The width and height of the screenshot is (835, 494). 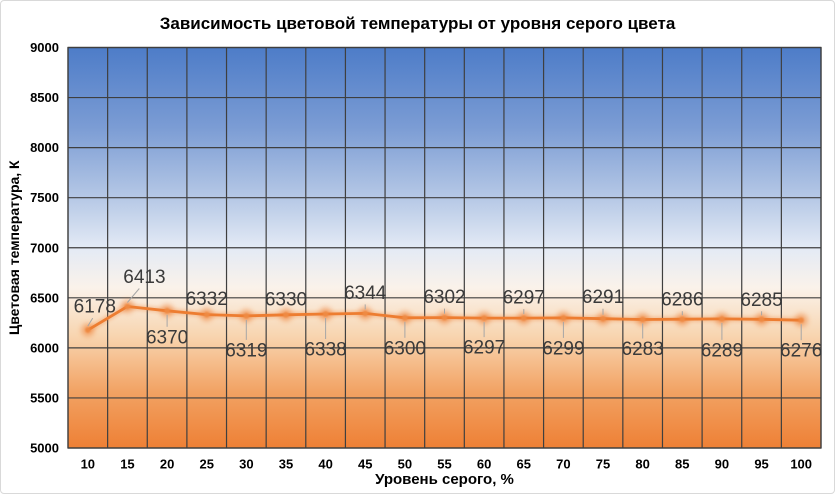 I want to click on x-tick-label: 40, so click(x=325, y=464).